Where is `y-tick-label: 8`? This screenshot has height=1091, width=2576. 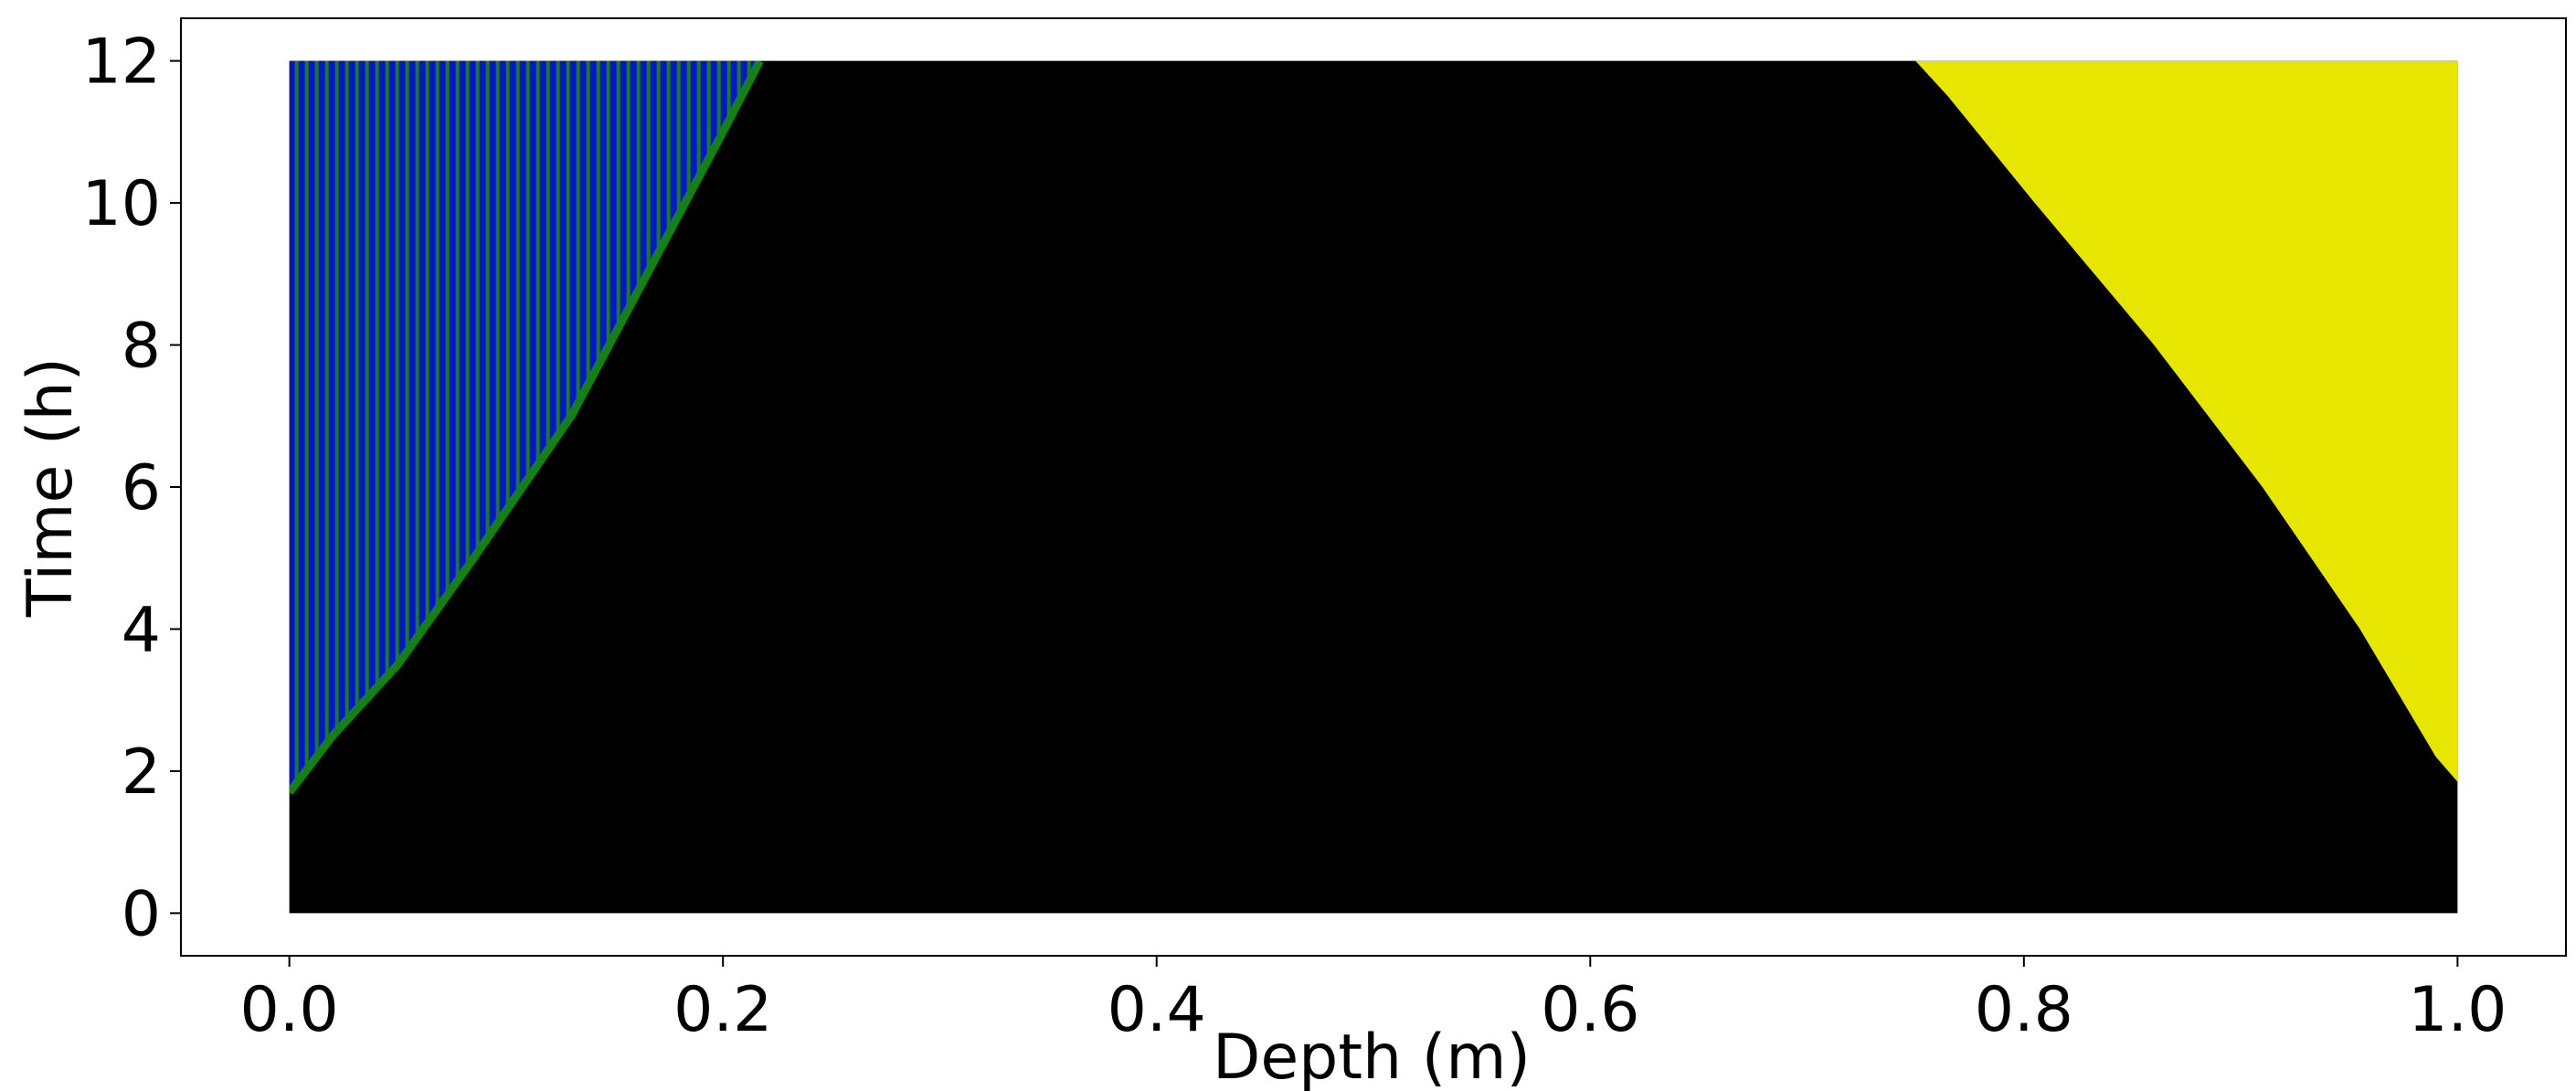 y-tick-label: 8 is located at coordinates (141, 347).